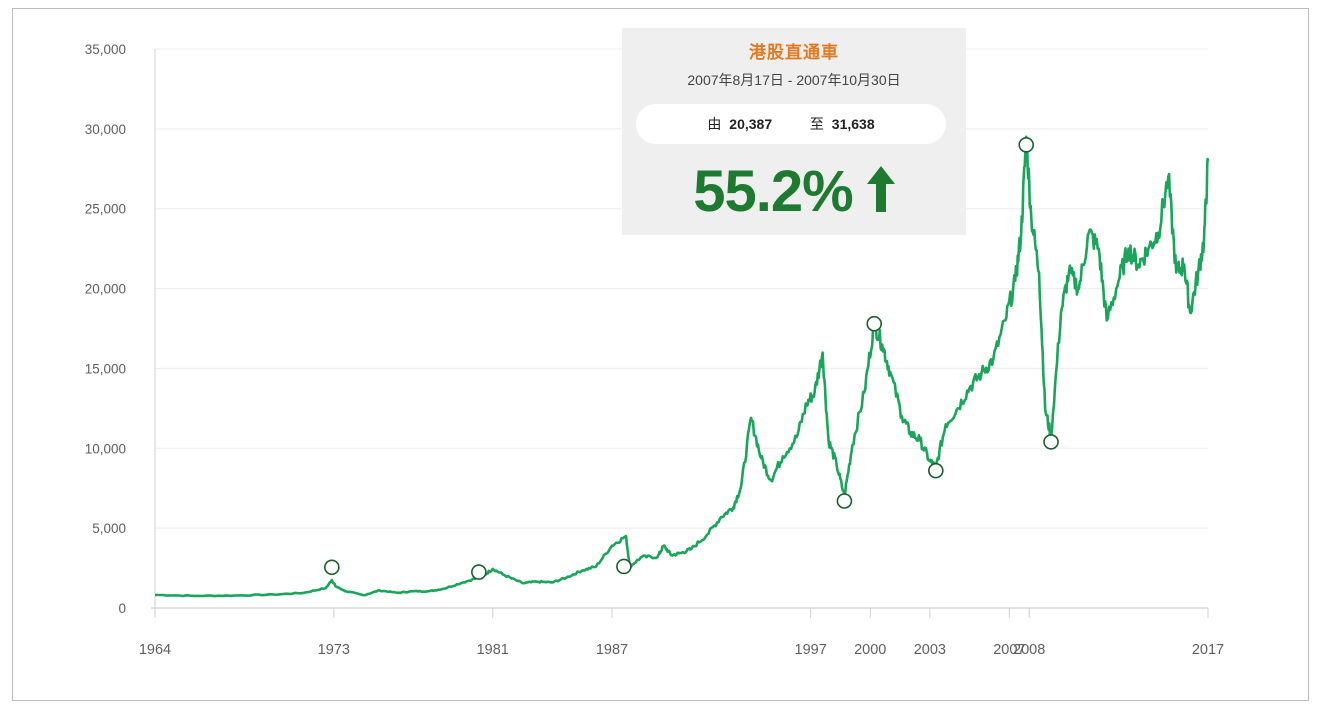  Describe the element at coordinates (773, 191) in the screenshot. I see `change-percent: 55.2%` at that location.